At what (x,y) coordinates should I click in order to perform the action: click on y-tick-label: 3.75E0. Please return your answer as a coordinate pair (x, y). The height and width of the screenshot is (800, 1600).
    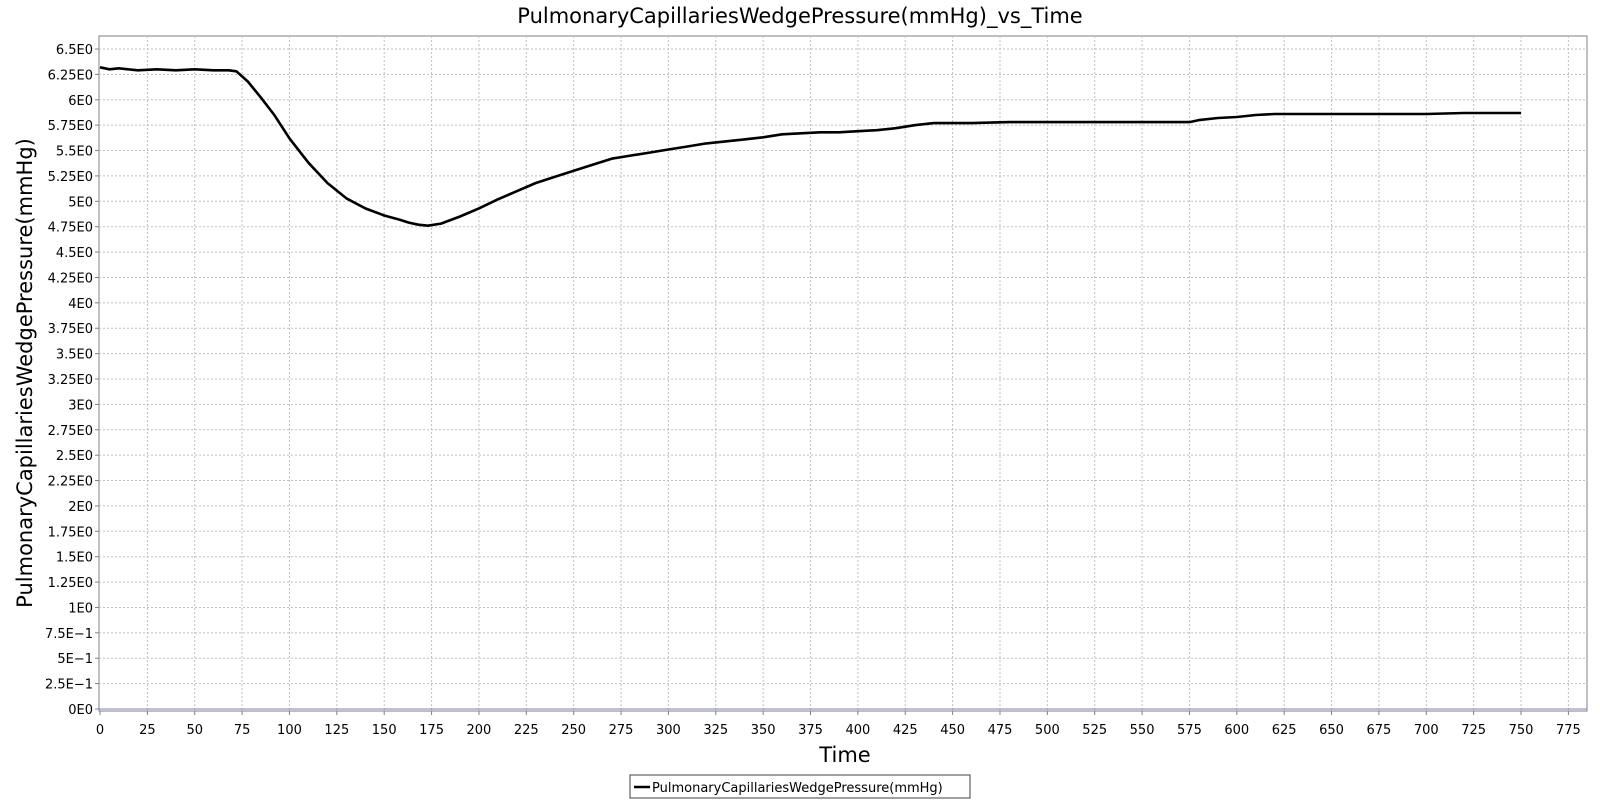
    Looking at the image, I should click on (70, 329).